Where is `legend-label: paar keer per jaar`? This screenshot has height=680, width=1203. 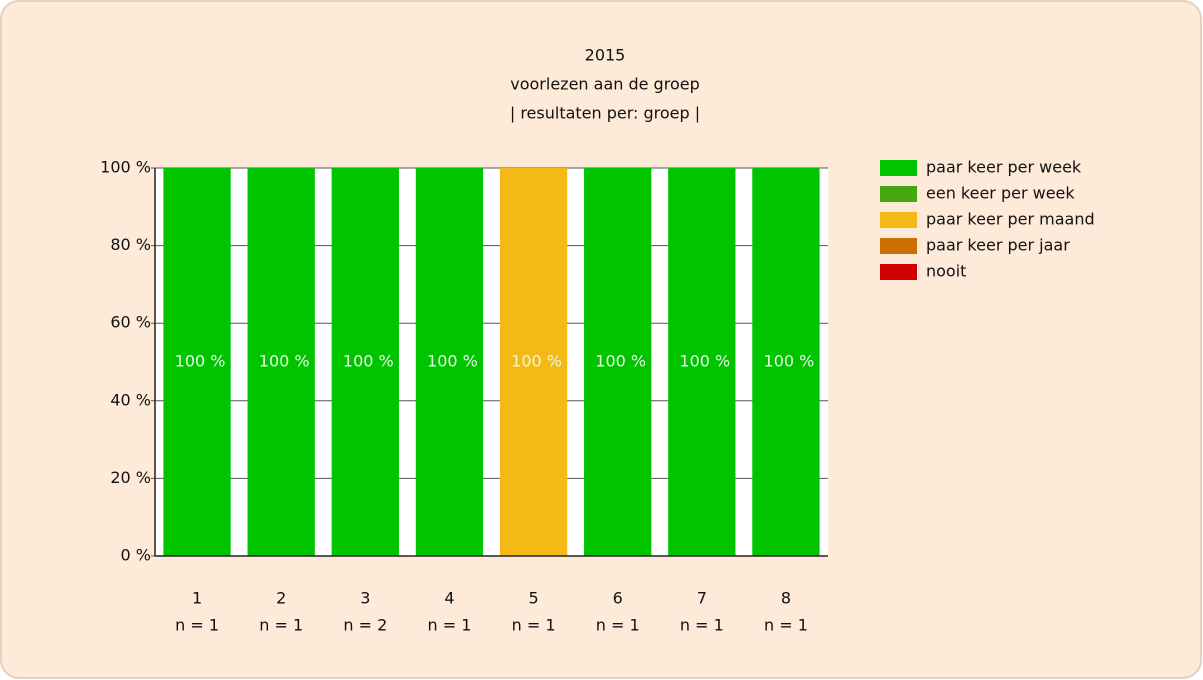
legend-label: paar keer per jaar is located at coordinates (998, 245).